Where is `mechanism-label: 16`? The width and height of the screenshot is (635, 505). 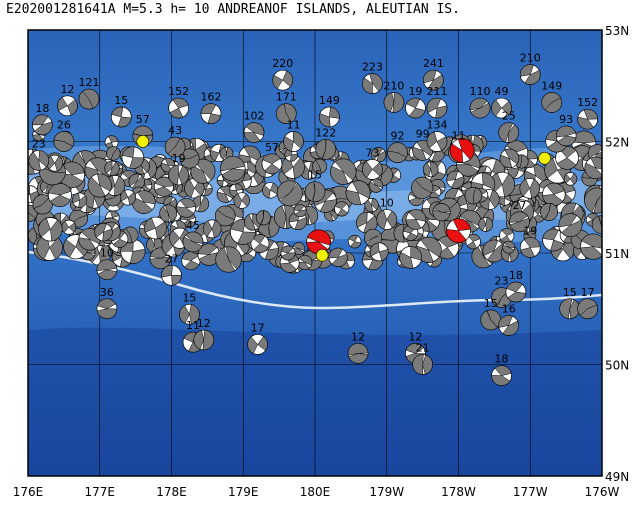
mechanism-label: 16 is located at coordinates (509, 308).